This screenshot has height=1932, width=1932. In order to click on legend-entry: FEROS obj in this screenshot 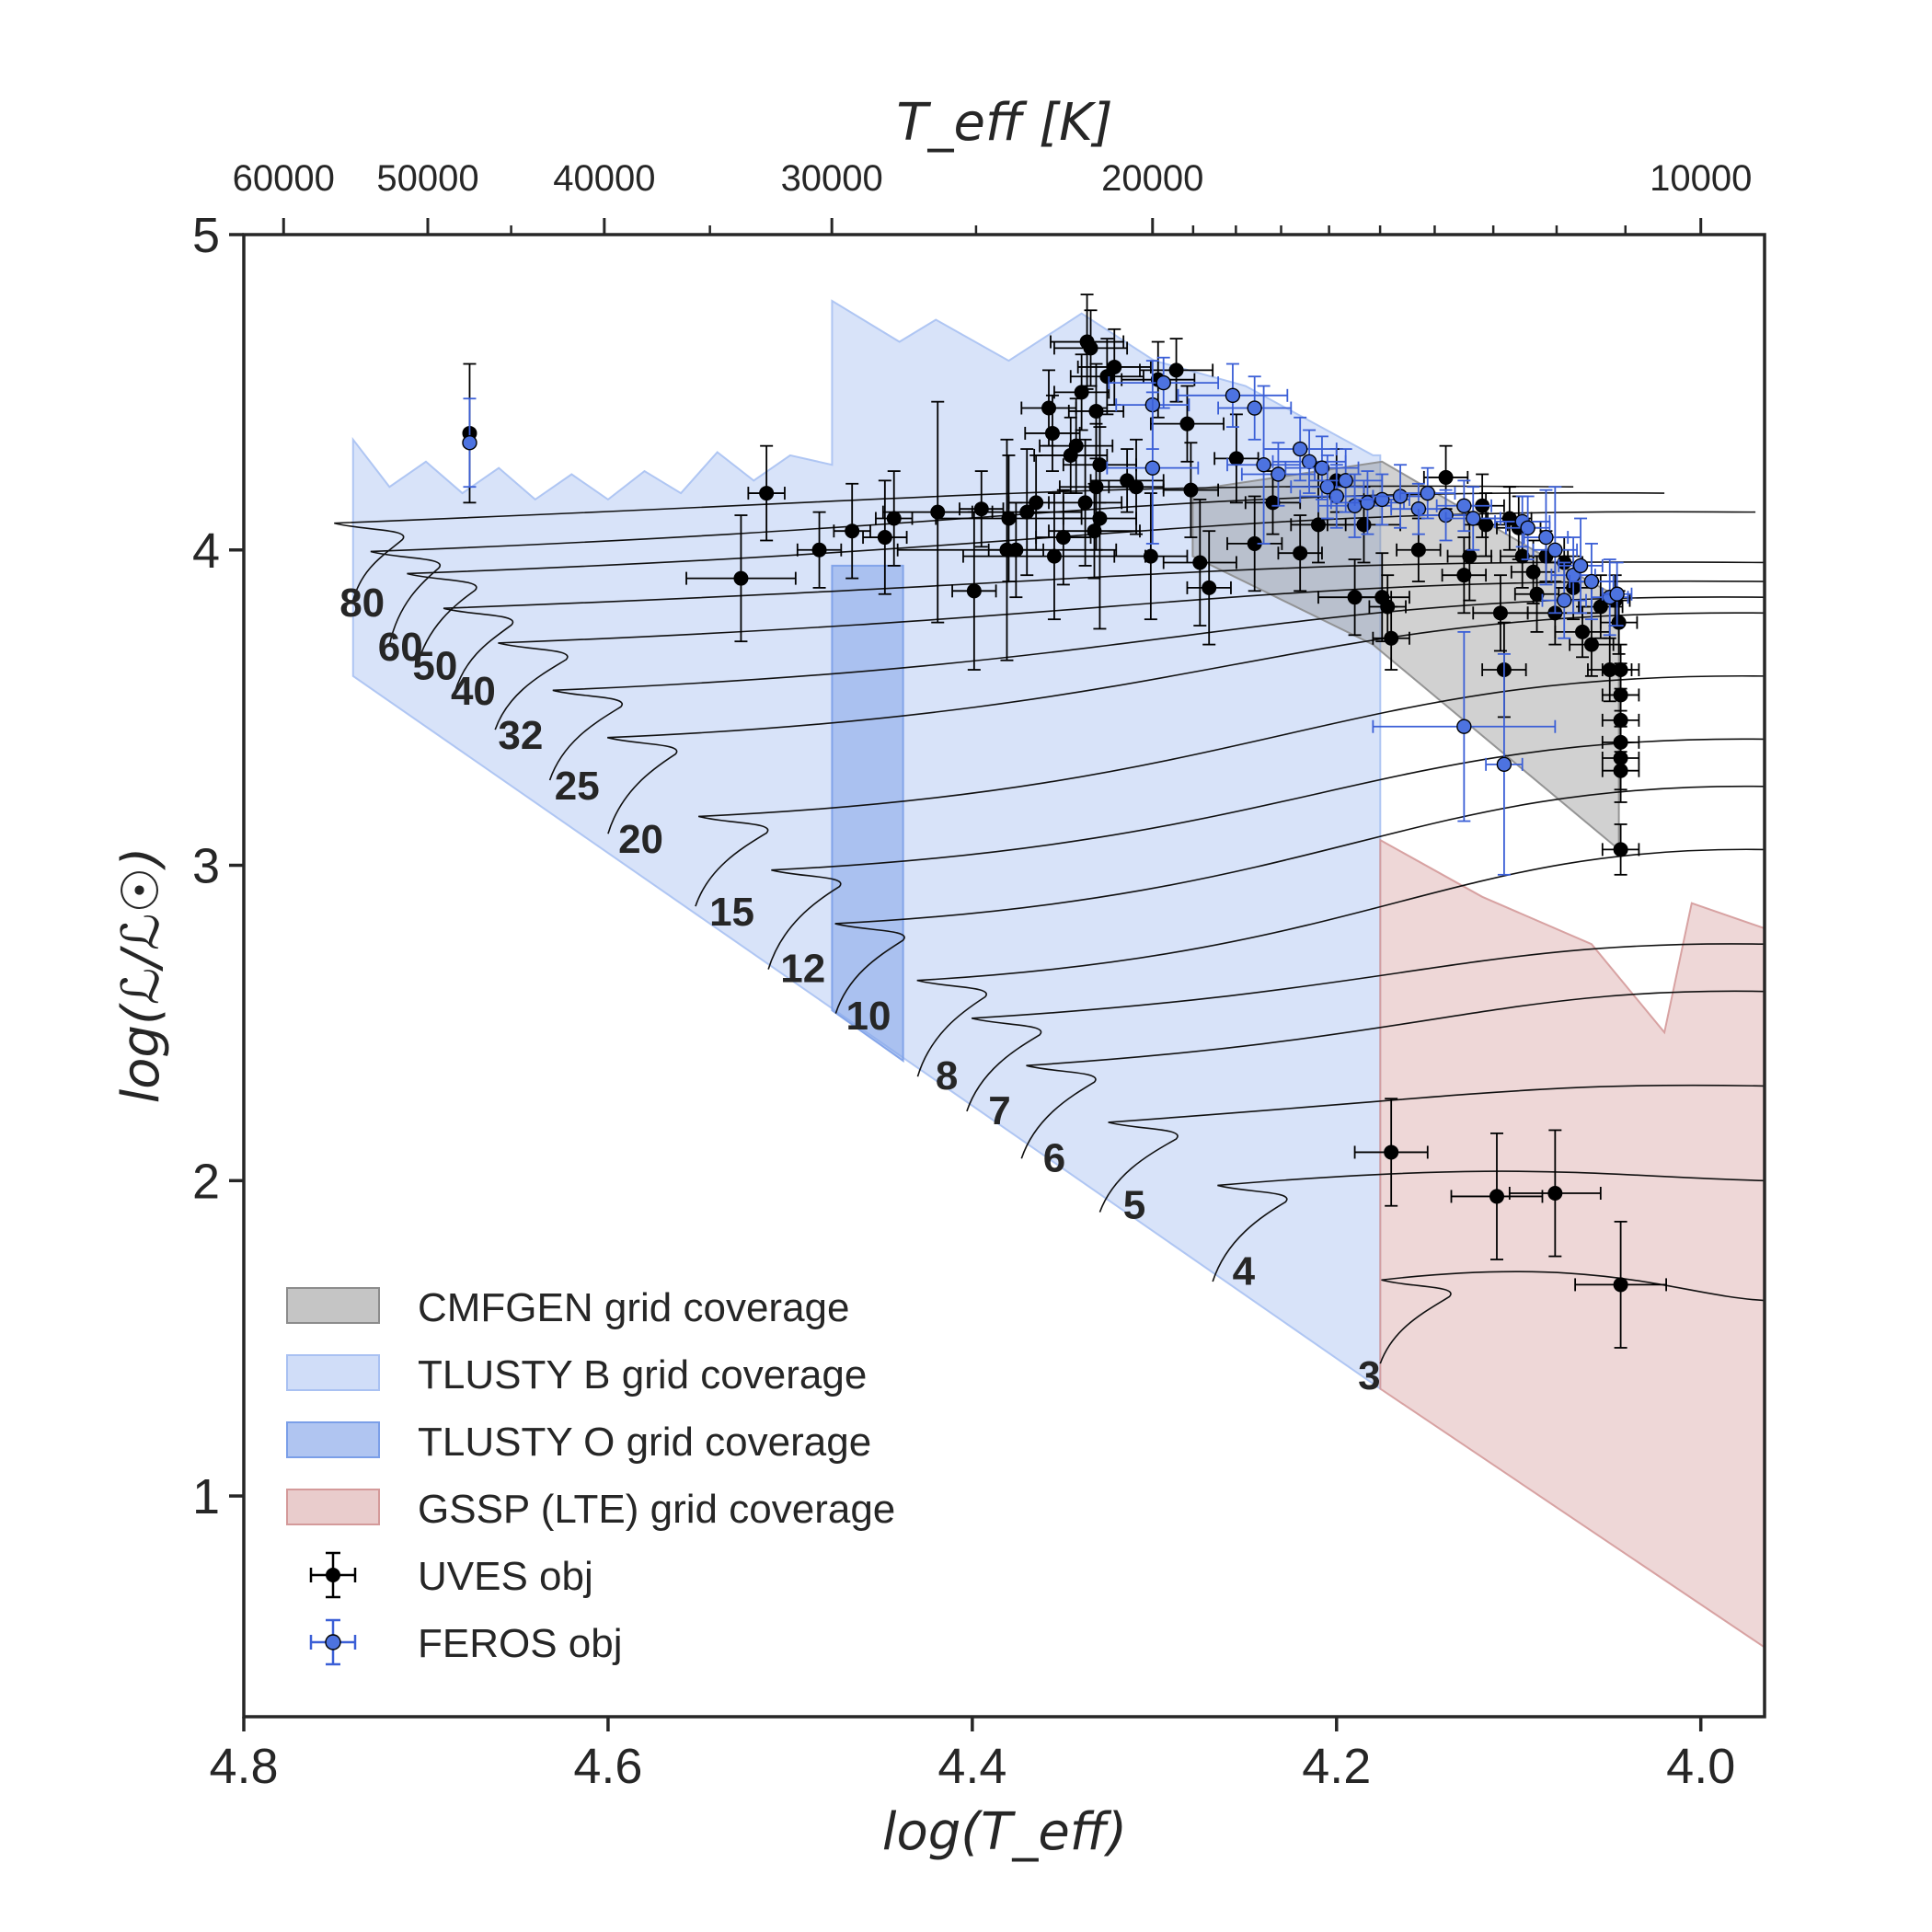, I will do `click(466, 1642)`.